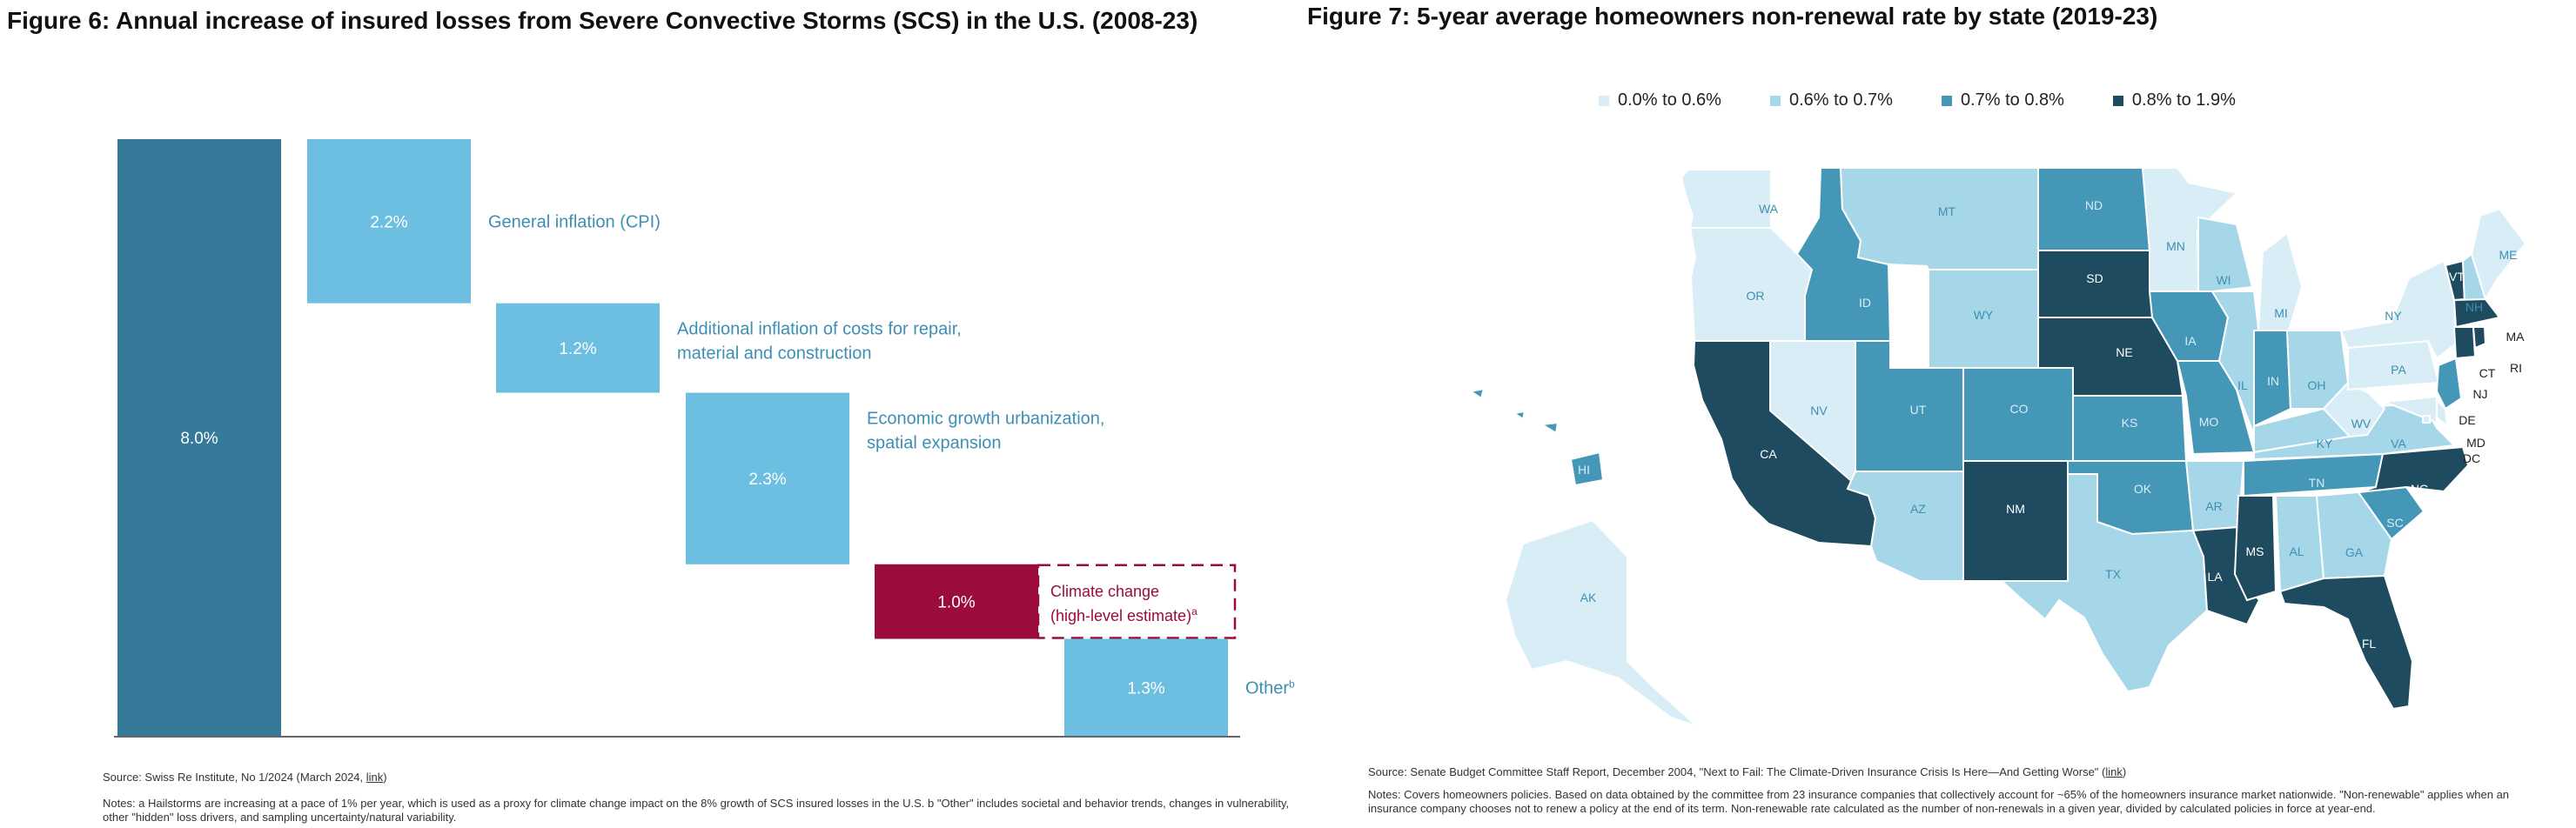  Describe the element at coordinates (2209, 422) in the screenshot. I see `state-label-mo: MO` at that location.